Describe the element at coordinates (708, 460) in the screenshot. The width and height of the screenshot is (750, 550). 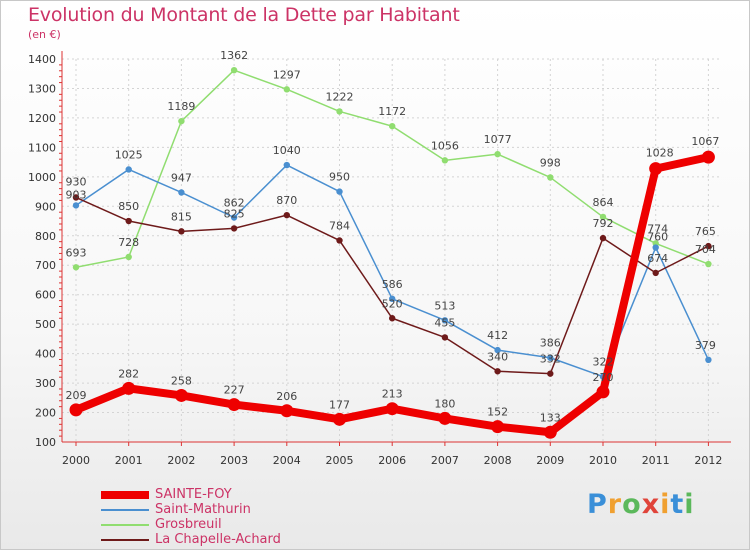
I see `x-tick-label: 2012` at that location.